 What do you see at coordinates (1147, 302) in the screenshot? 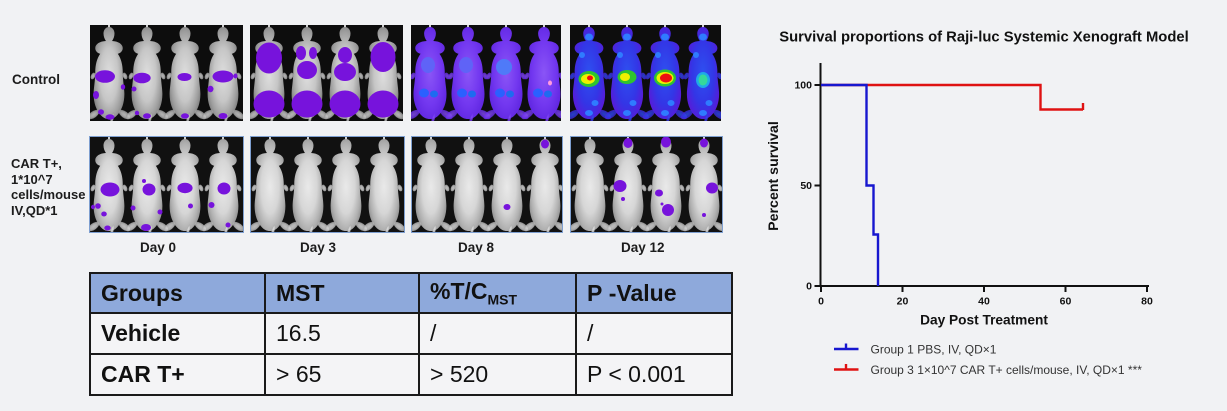
I see `svg-text: 80` at bounding box center [1147, 302].